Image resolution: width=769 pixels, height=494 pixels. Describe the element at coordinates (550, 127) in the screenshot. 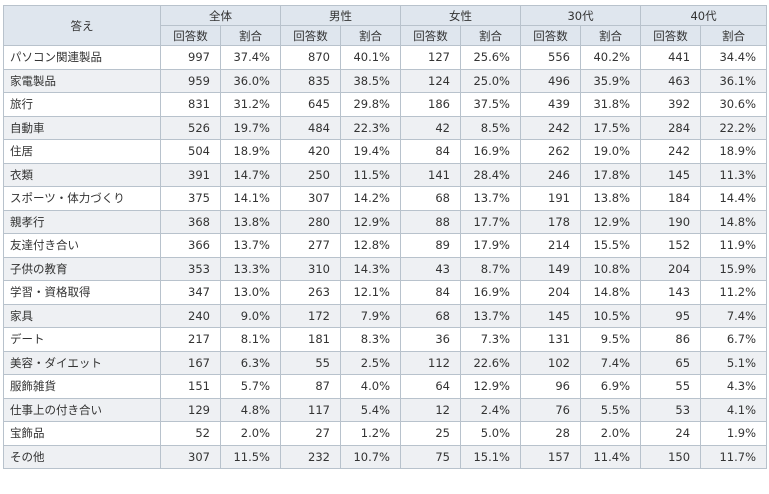

I see `count-cell: 242` at that location.